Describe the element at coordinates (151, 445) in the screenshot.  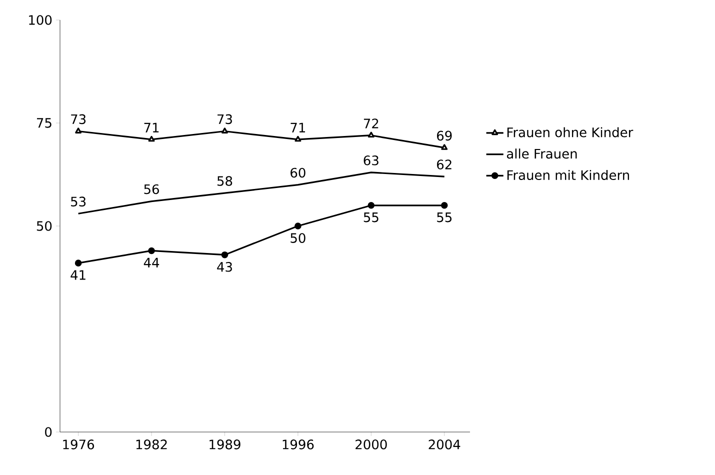
I see `x-tick-label: 1982` at that location.